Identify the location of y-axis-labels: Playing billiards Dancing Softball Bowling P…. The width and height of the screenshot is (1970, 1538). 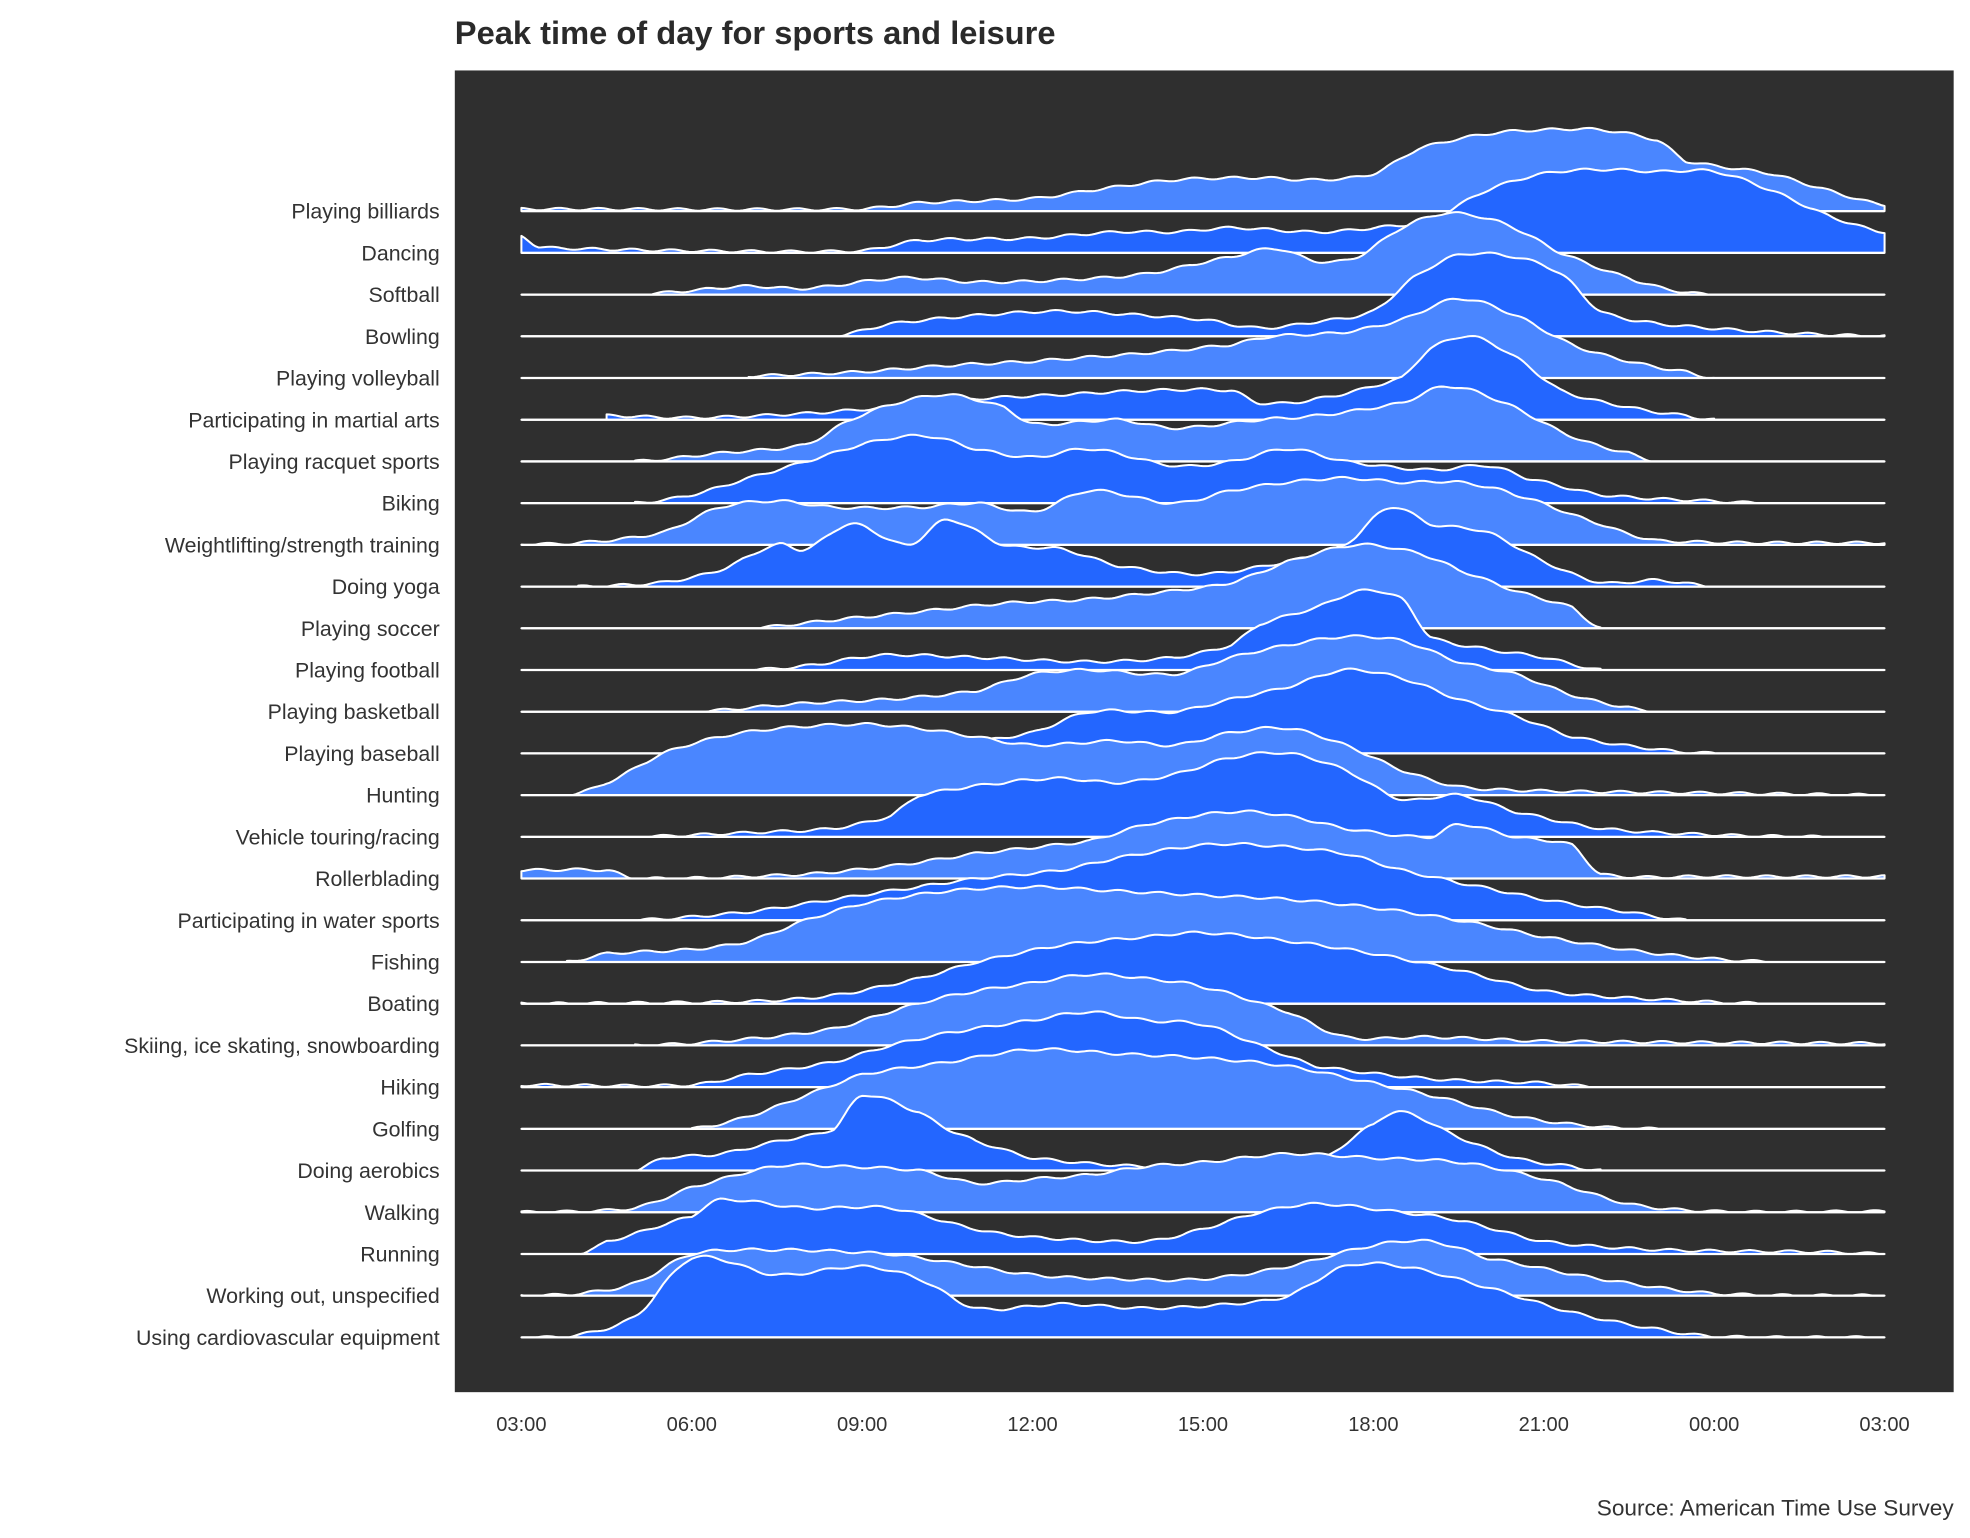
(282, 775).